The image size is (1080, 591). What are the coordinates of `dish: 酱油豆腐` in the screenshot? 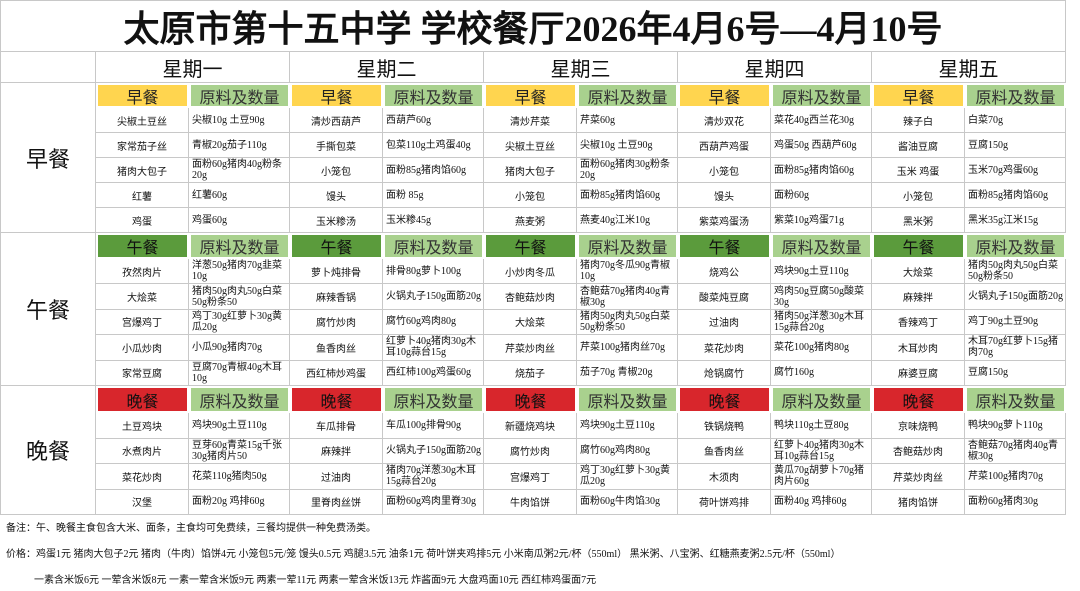 It's located at (918, 145).